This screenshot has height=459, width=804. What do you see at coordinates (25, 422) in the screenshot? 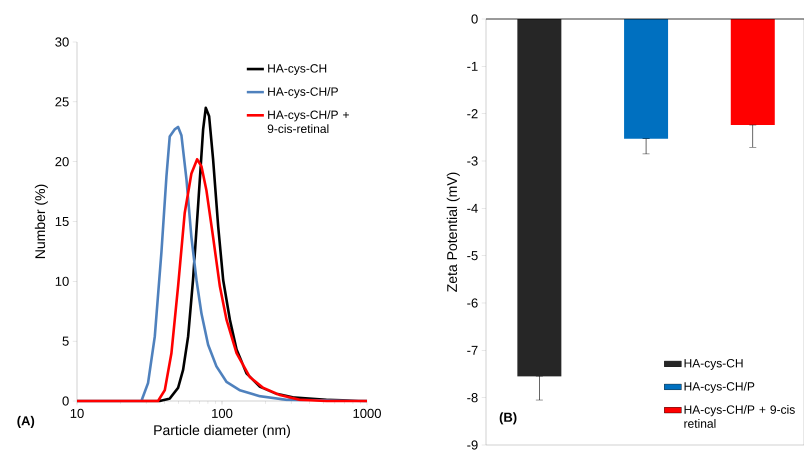
I see `text: (A)` at bounding box center [25, 422].